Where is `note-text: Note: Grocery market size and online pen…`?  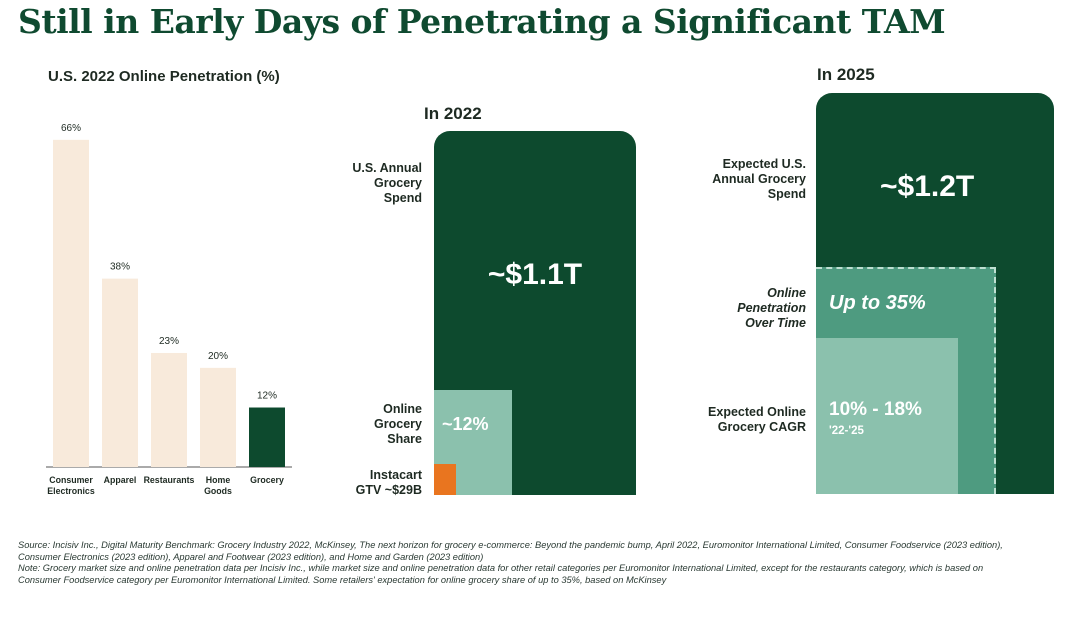
note-text: Note: Grocery market size and online pen… is located at coordinates (501, 574).